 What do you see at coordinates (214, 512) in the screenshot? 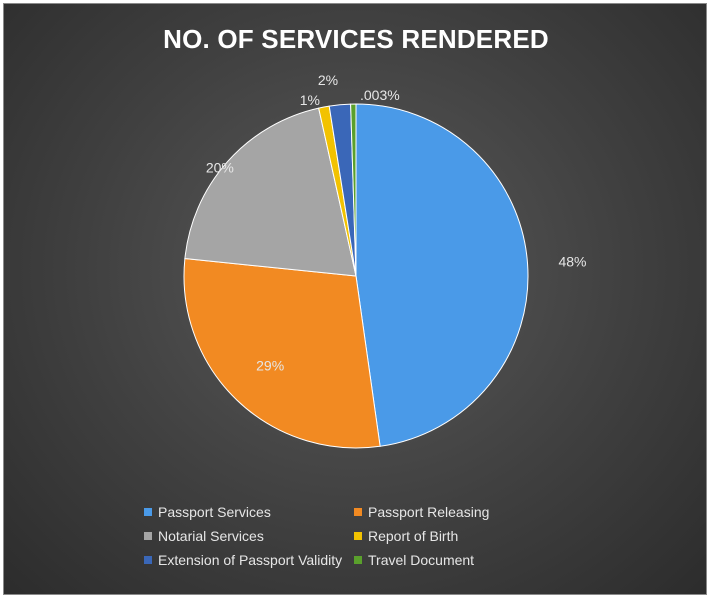
I see `legend-label: Passport Services` at bounding box center [214, 512].